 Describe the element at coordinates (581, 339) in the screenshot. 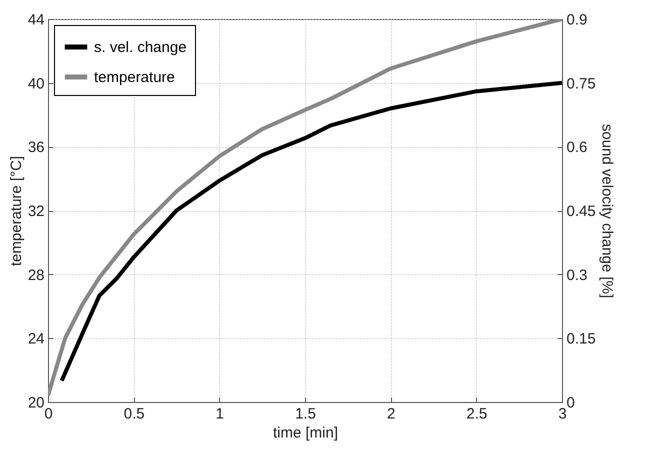

I see `y2-tick-label: 0.15` at that location.